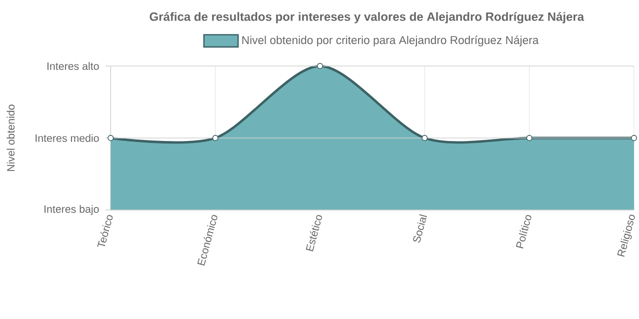 The image size is (639, 319). Describe the element at coordinates (314, 233) in the screenshot. I see `x-tick-label: Estético` at that location.